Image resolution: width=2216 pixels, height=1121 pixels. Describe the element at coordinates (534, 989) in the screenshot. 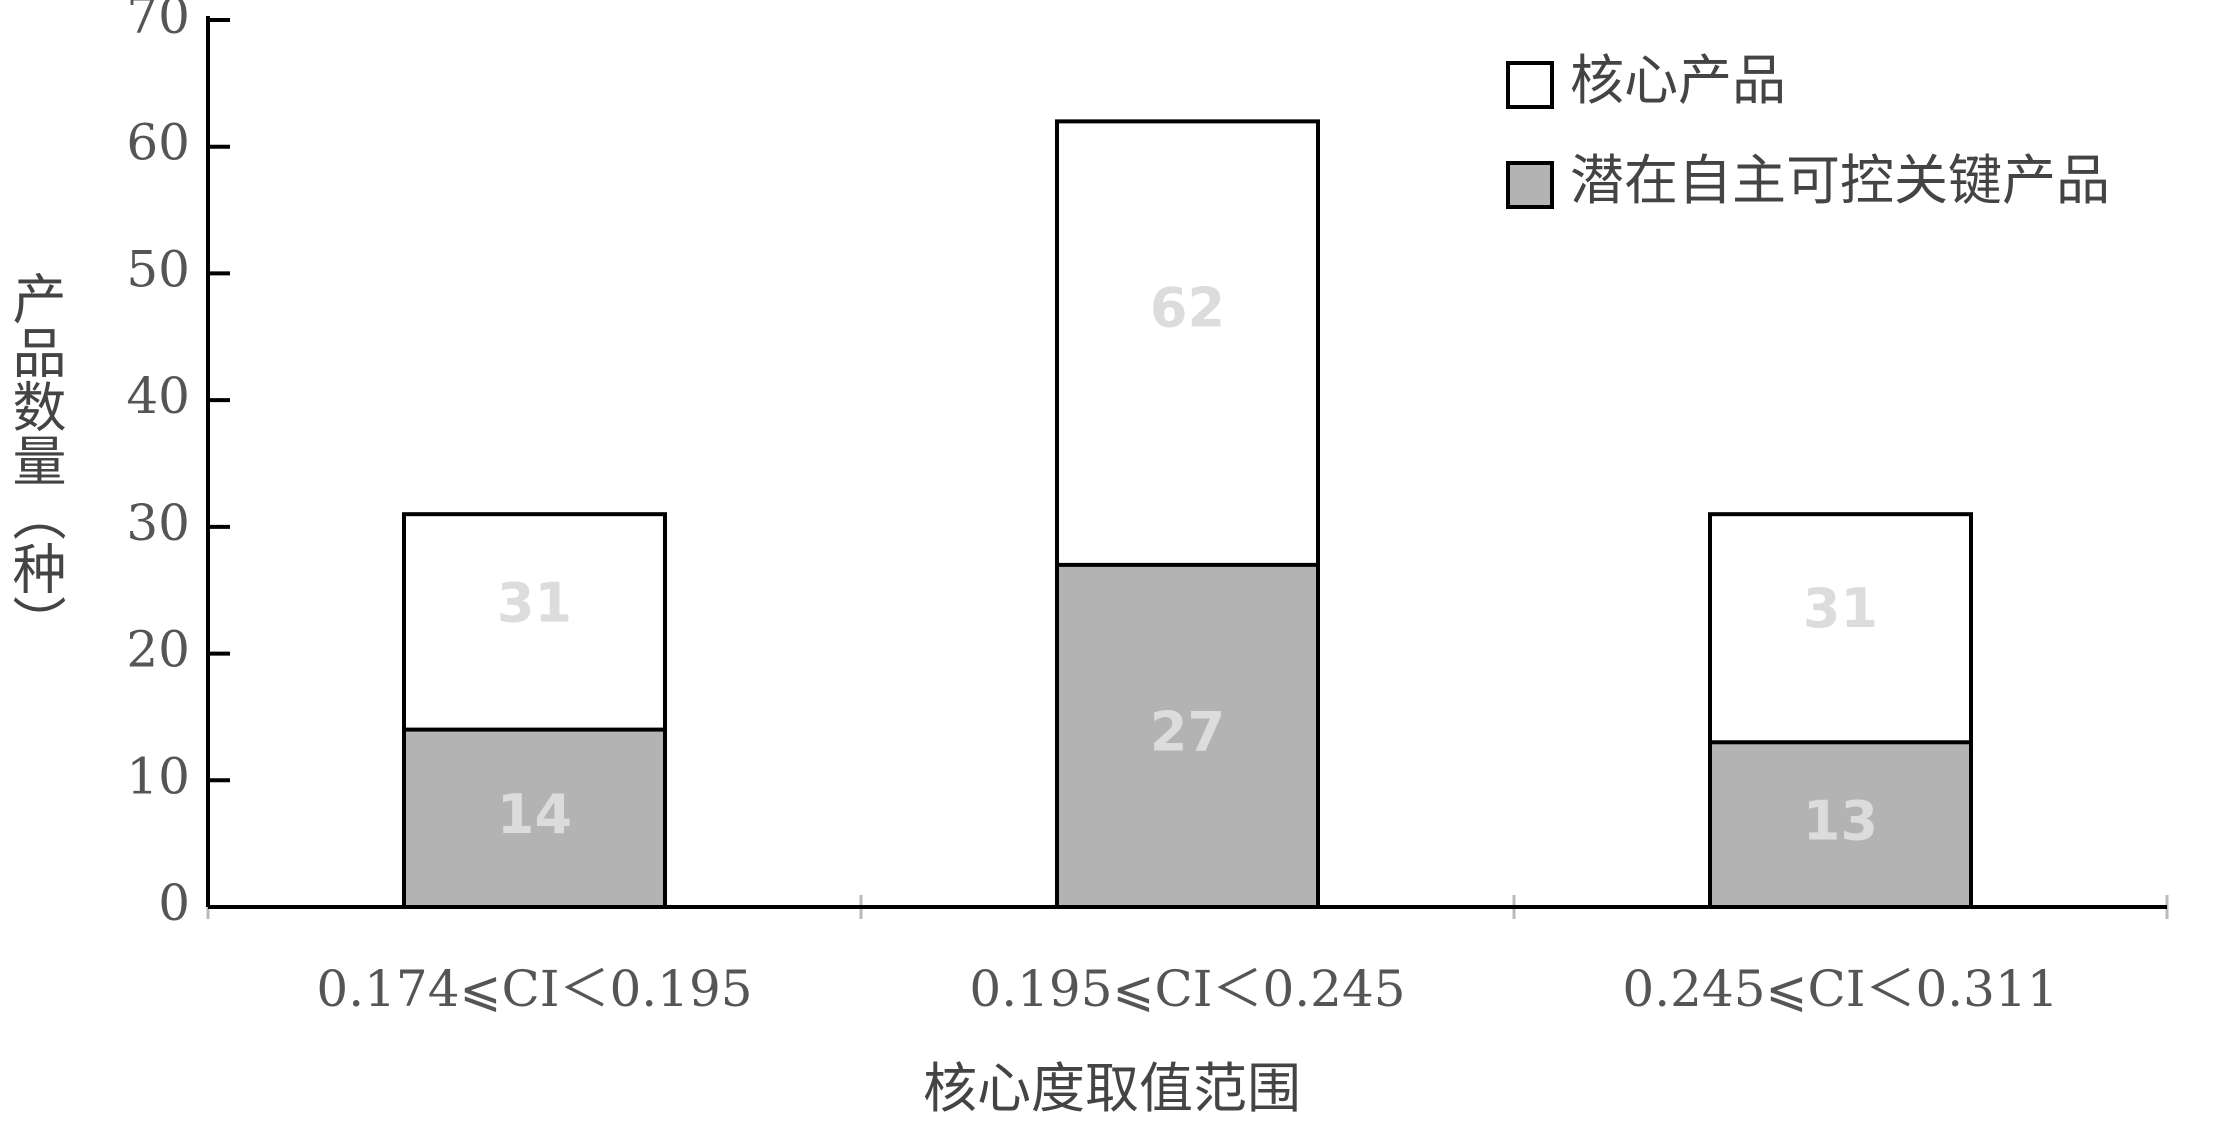

I see `x-tick-label: 0.174⩽CI＜0.195` at that location.